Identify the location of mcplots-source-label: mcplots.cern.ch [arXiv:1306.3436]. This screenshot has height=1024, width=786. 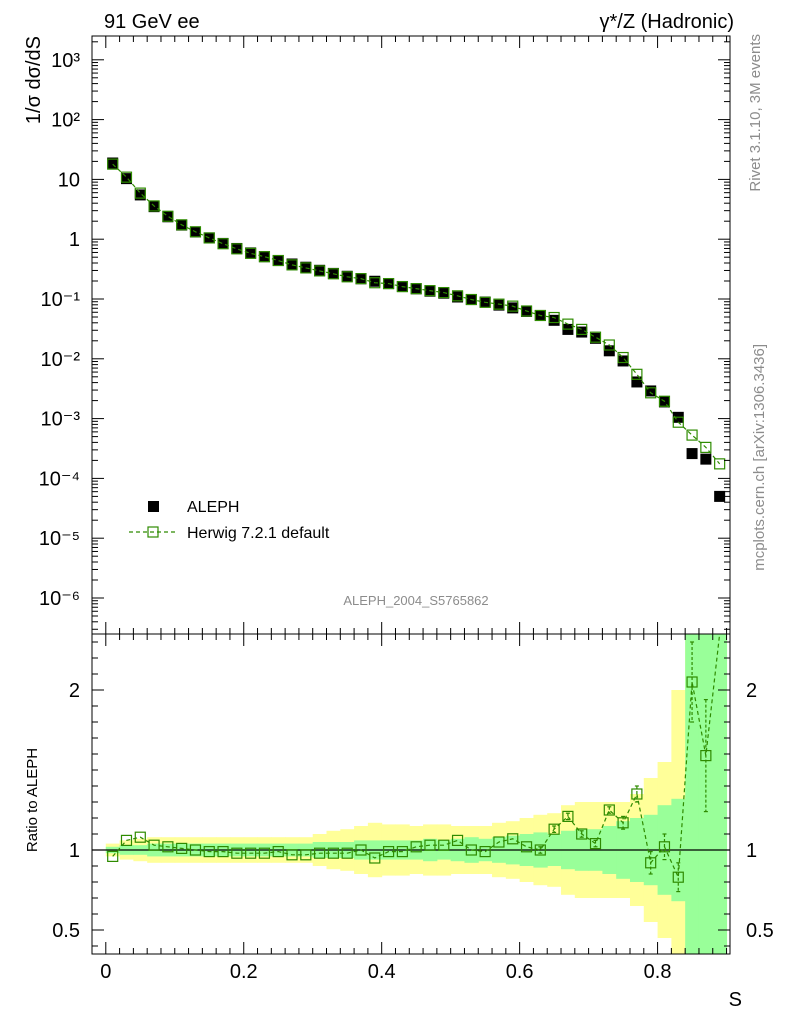
(759, 457).